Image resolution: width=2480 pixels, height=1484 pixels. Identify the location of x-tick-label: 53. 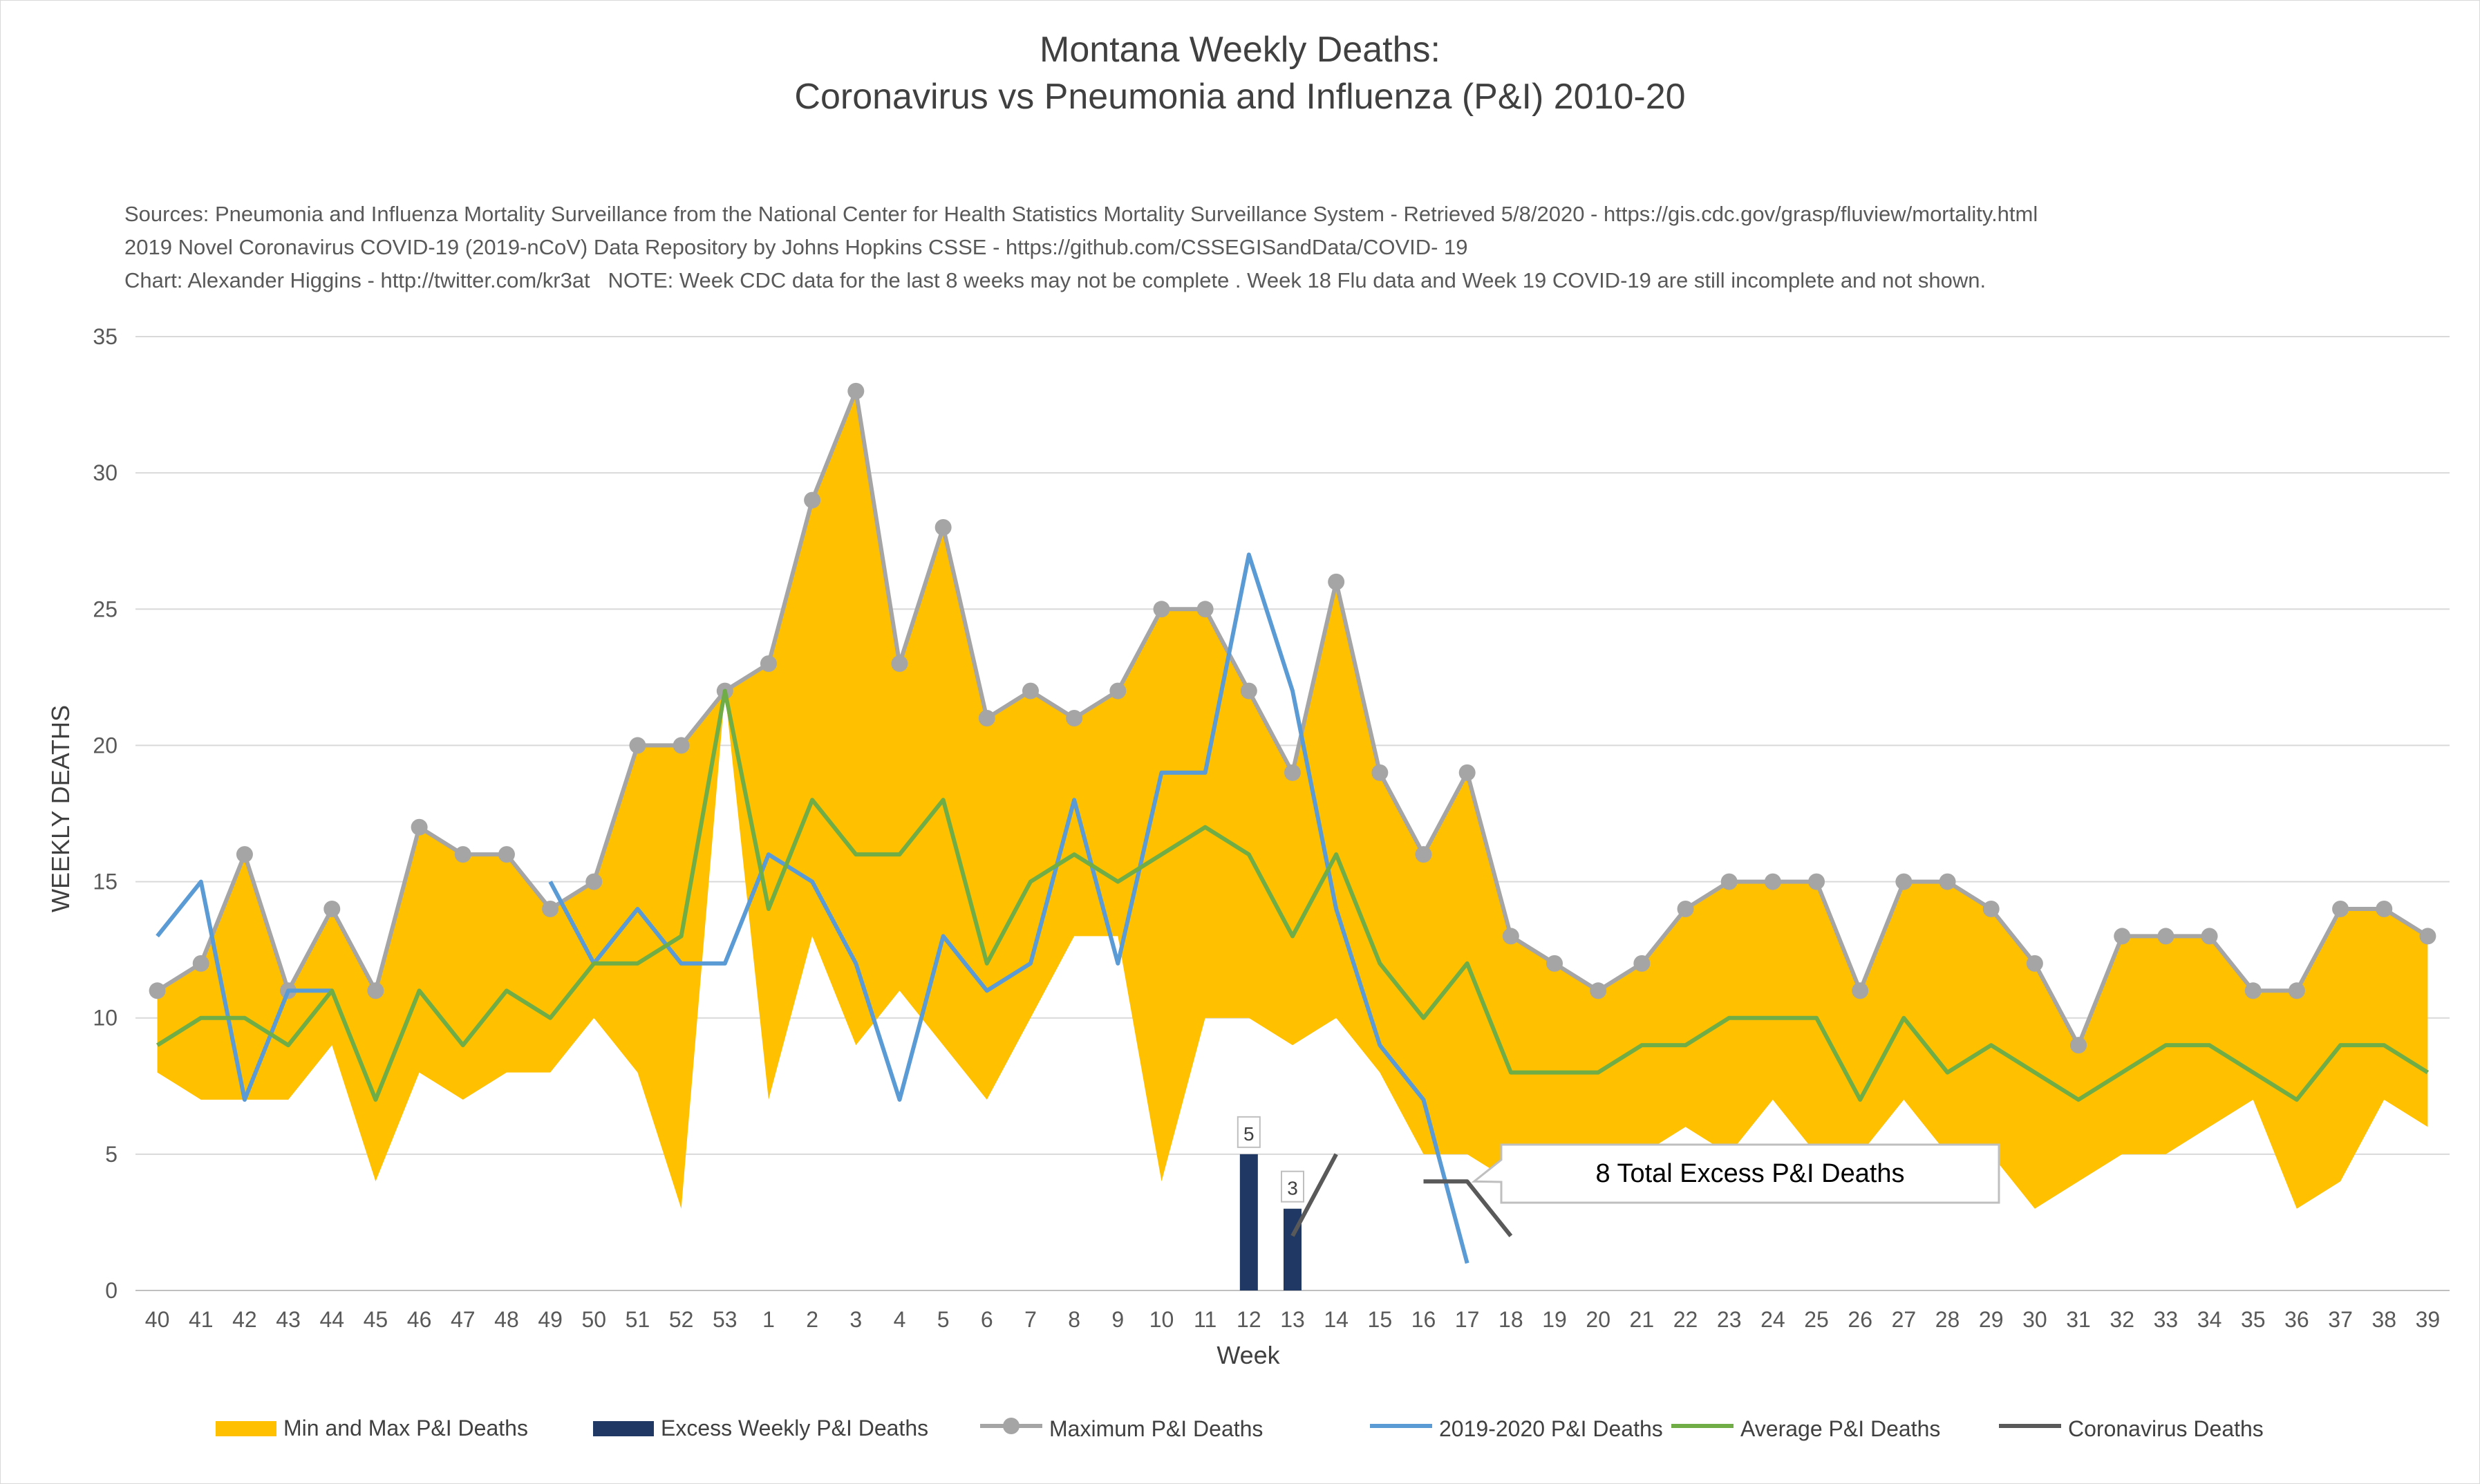
(725, 1319).